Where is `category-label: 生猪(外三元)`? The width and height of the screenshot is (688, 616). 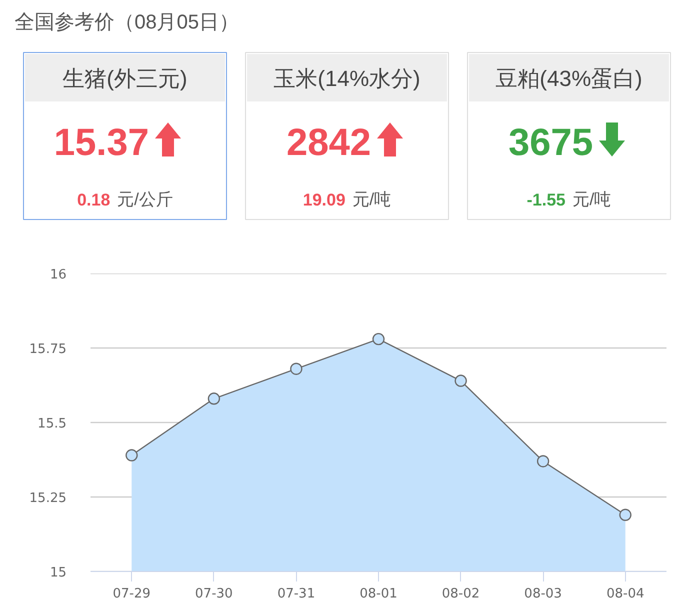 category-label: 生猪(外三元) is located at coordinates (125, 78).